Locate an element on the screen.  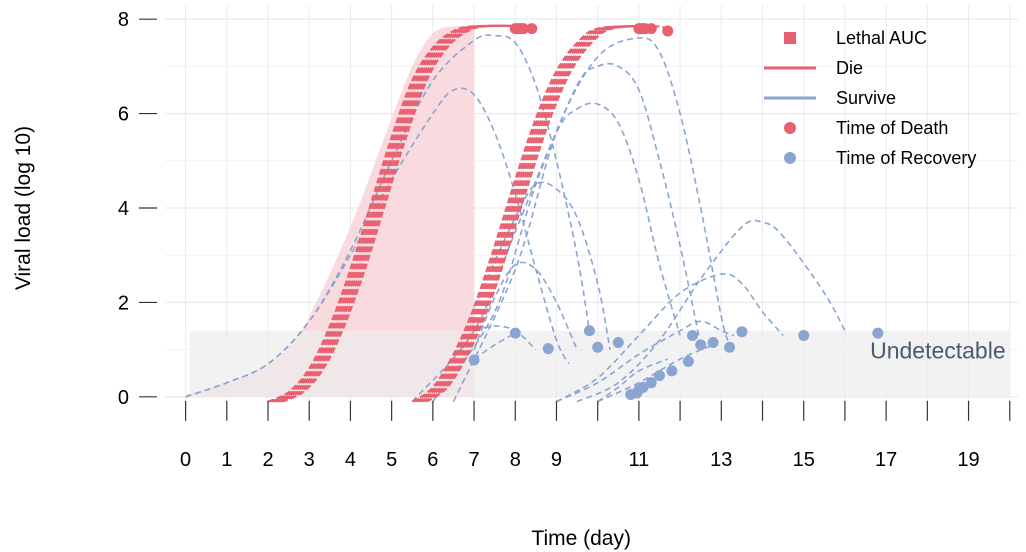
y-tick-label: 6 is located at coordinates (123, 115).